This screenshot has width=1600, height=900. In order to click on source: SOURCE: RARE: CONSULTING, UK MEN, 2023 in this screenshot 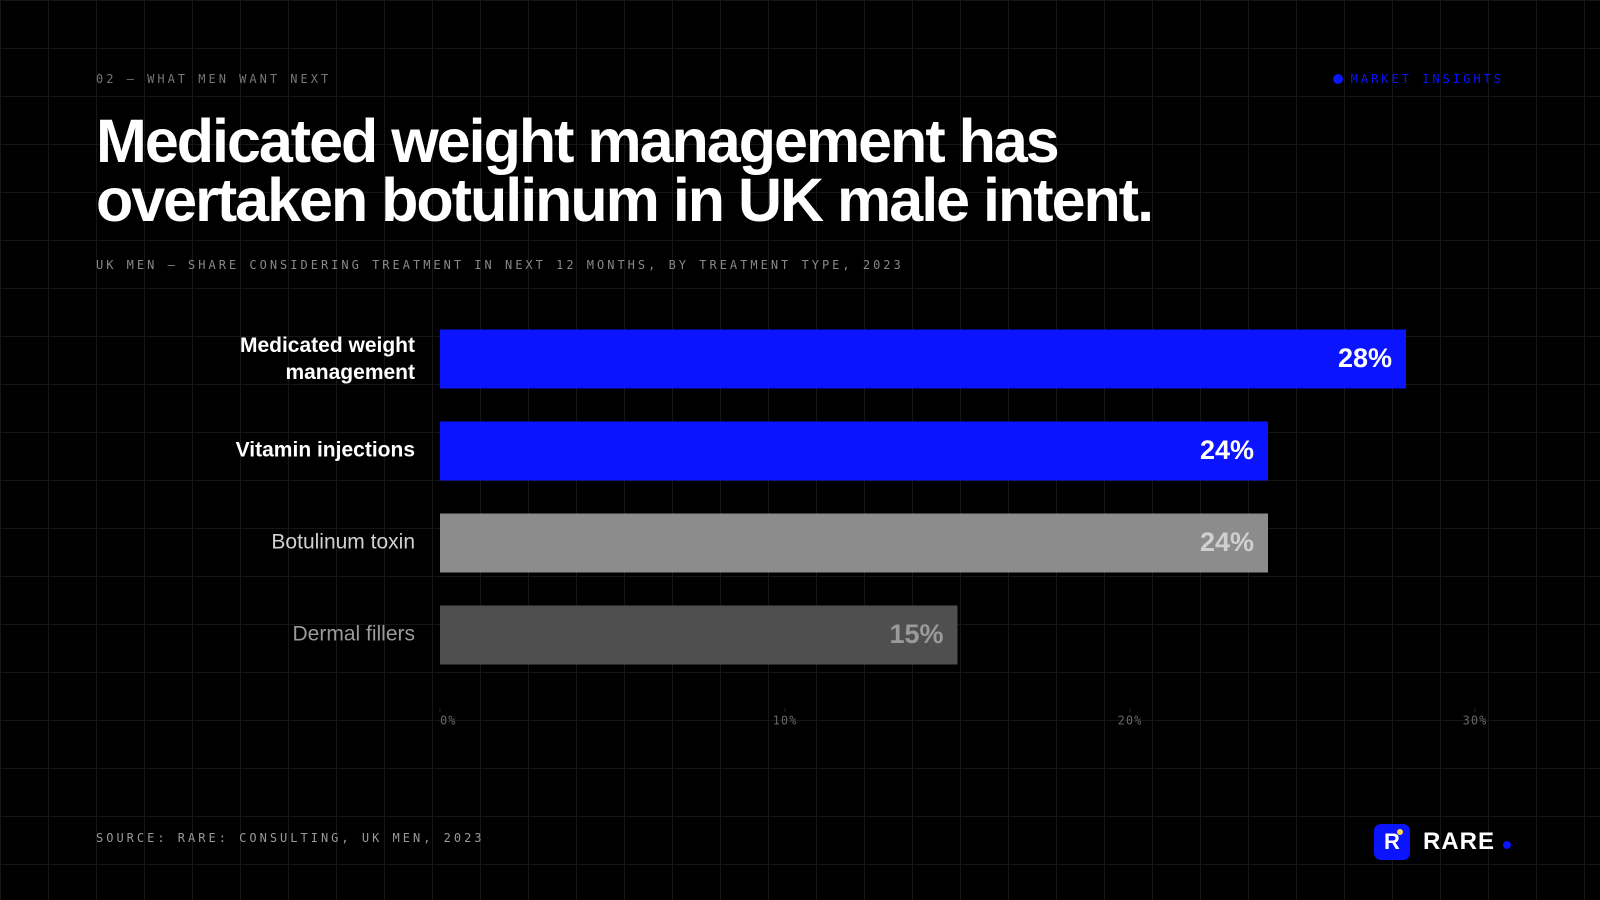, I will do `click(290, 838)`.